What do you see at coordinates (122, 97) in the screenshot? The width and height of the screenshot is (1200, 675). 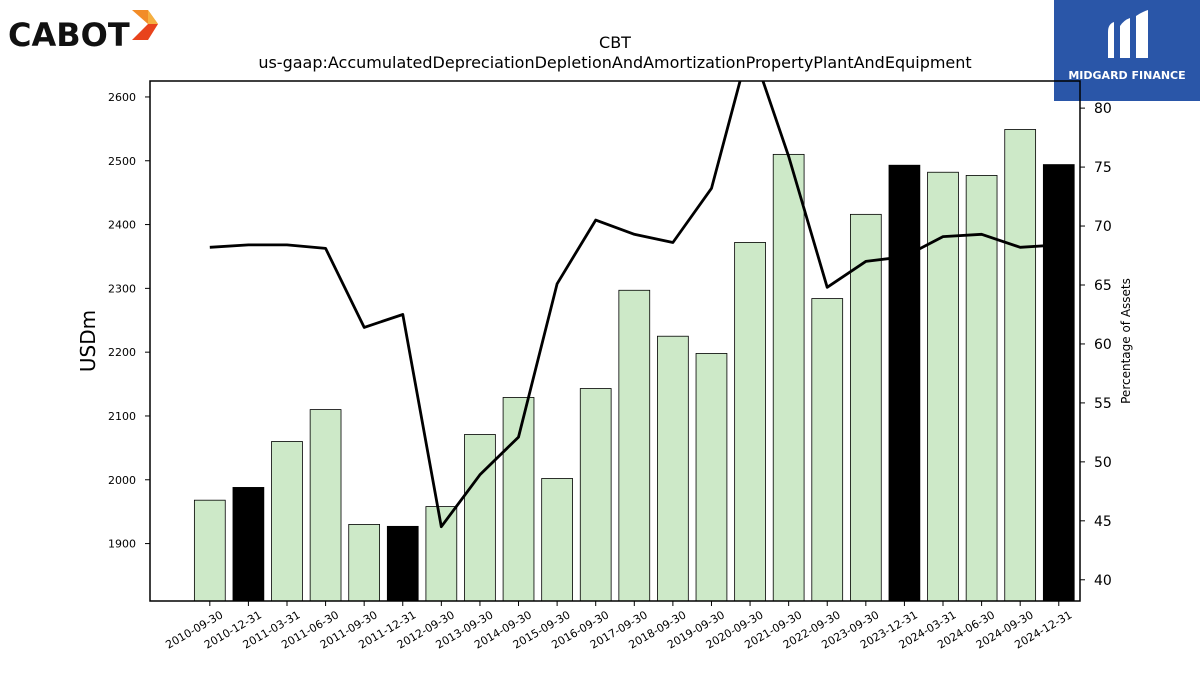 I see `y-tick-label: 2600` at bounding box center [122, 97].